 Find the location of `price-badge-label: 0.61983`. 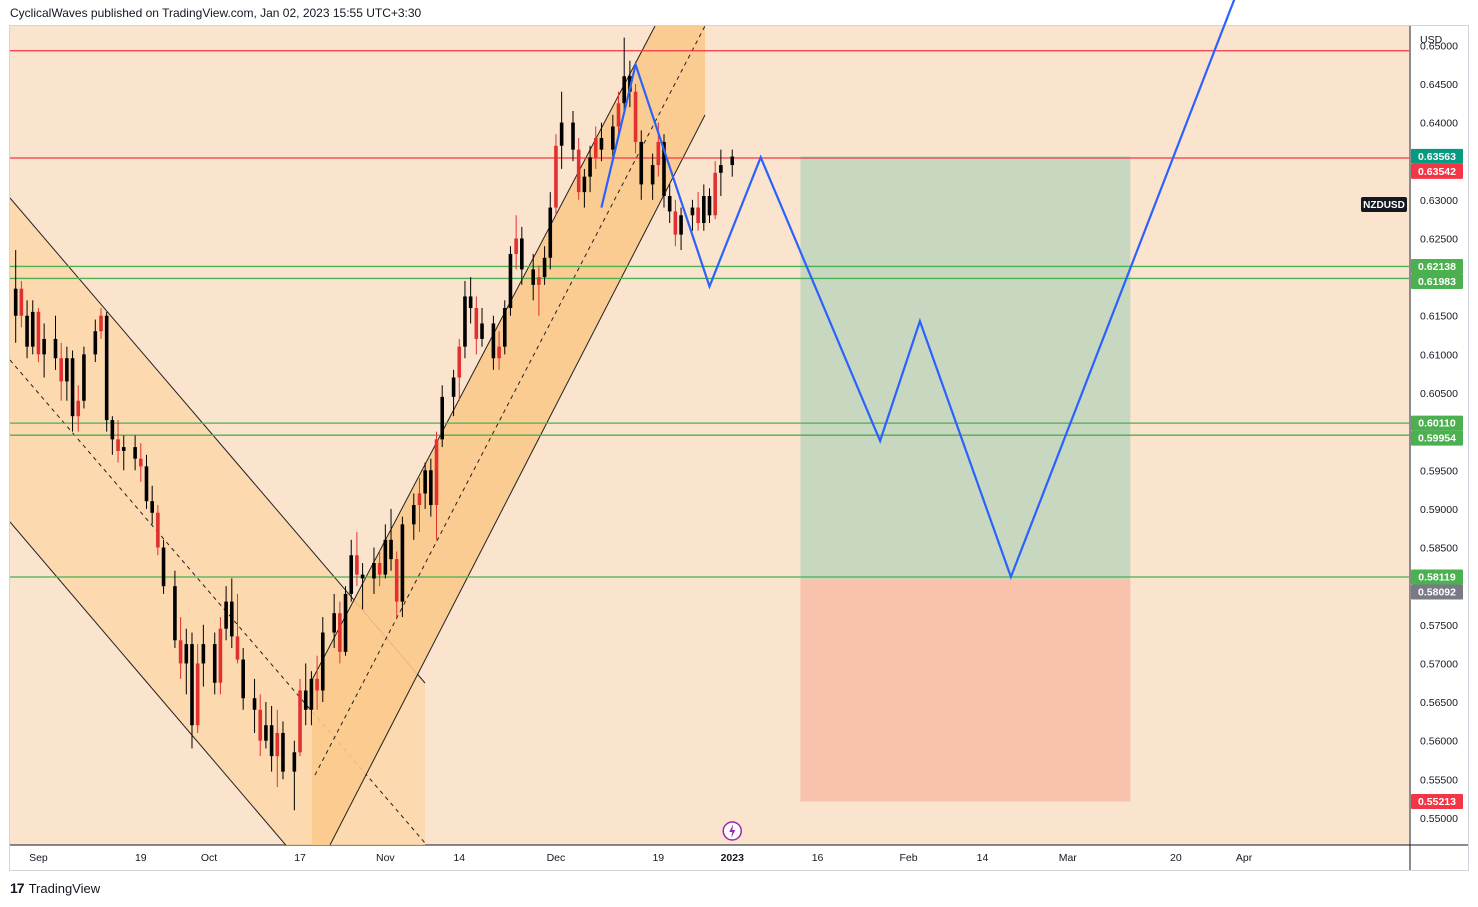

price-badge-label: 0.61983 is located at coordinates (1437, 282).